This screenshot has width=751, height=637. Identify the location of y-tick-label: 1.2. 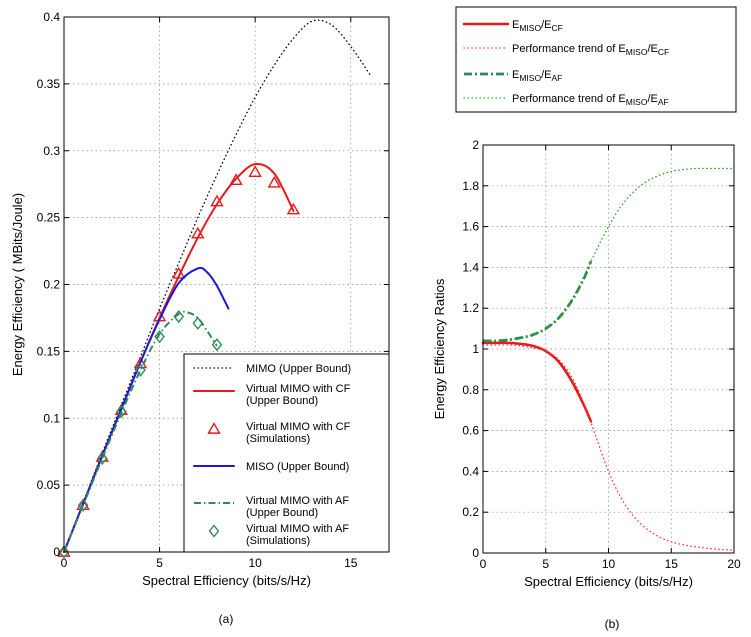
(470, 308).